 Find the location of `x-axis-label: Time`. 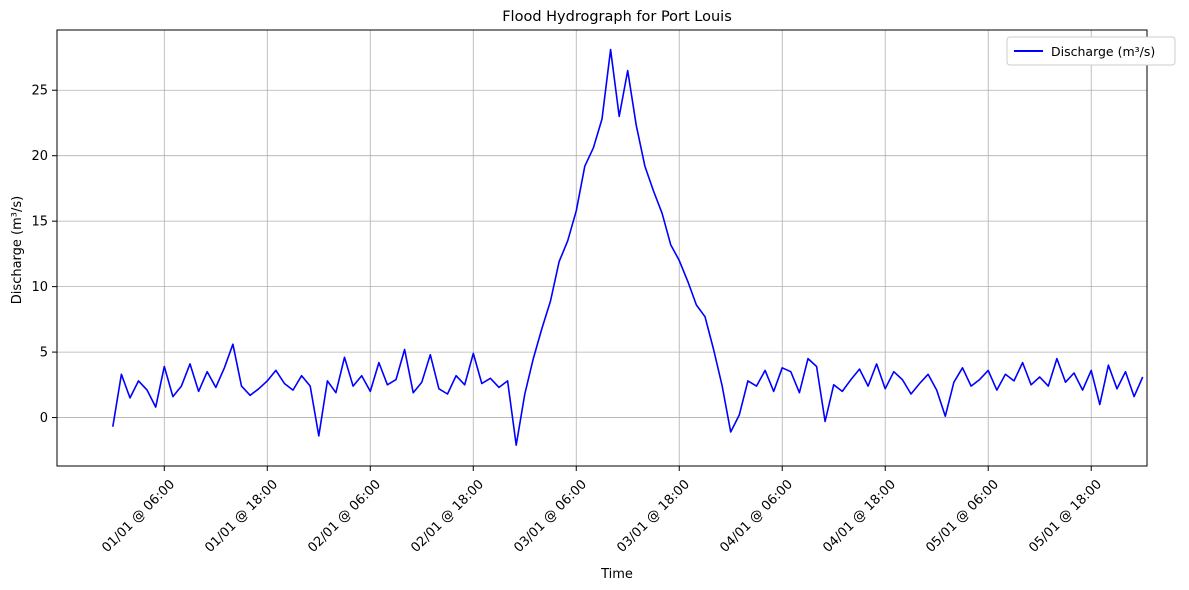

x-axis-label: Time is located at coordinates (616, 574).